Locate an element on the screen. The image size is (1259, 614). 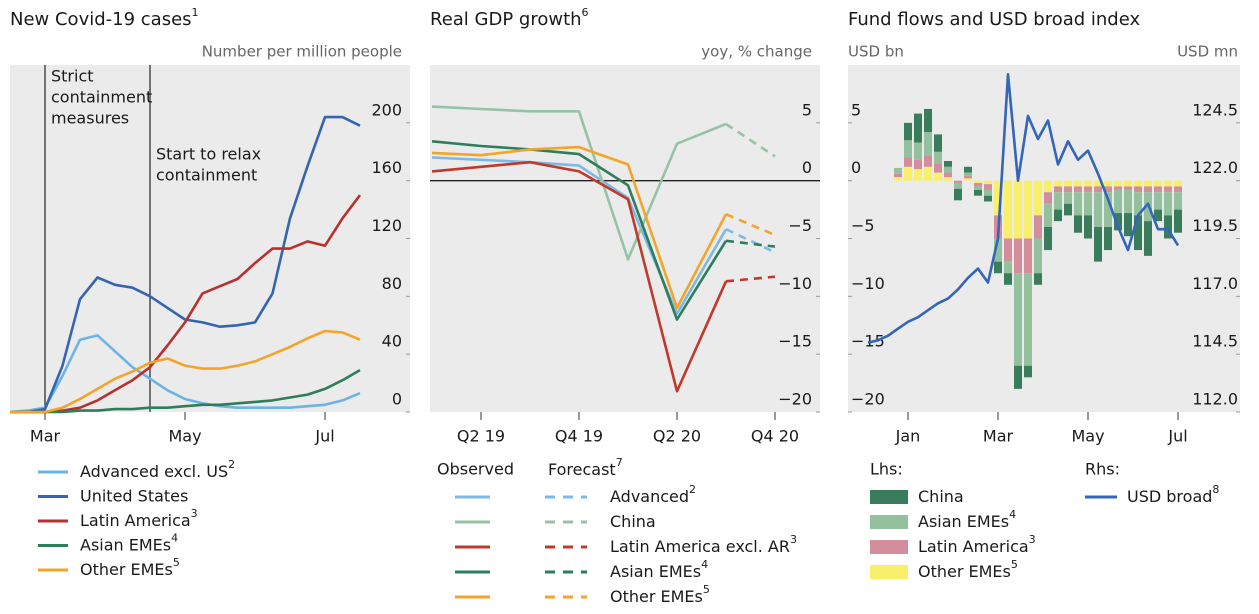
legend-swatch is located at coordinates (889, 522).